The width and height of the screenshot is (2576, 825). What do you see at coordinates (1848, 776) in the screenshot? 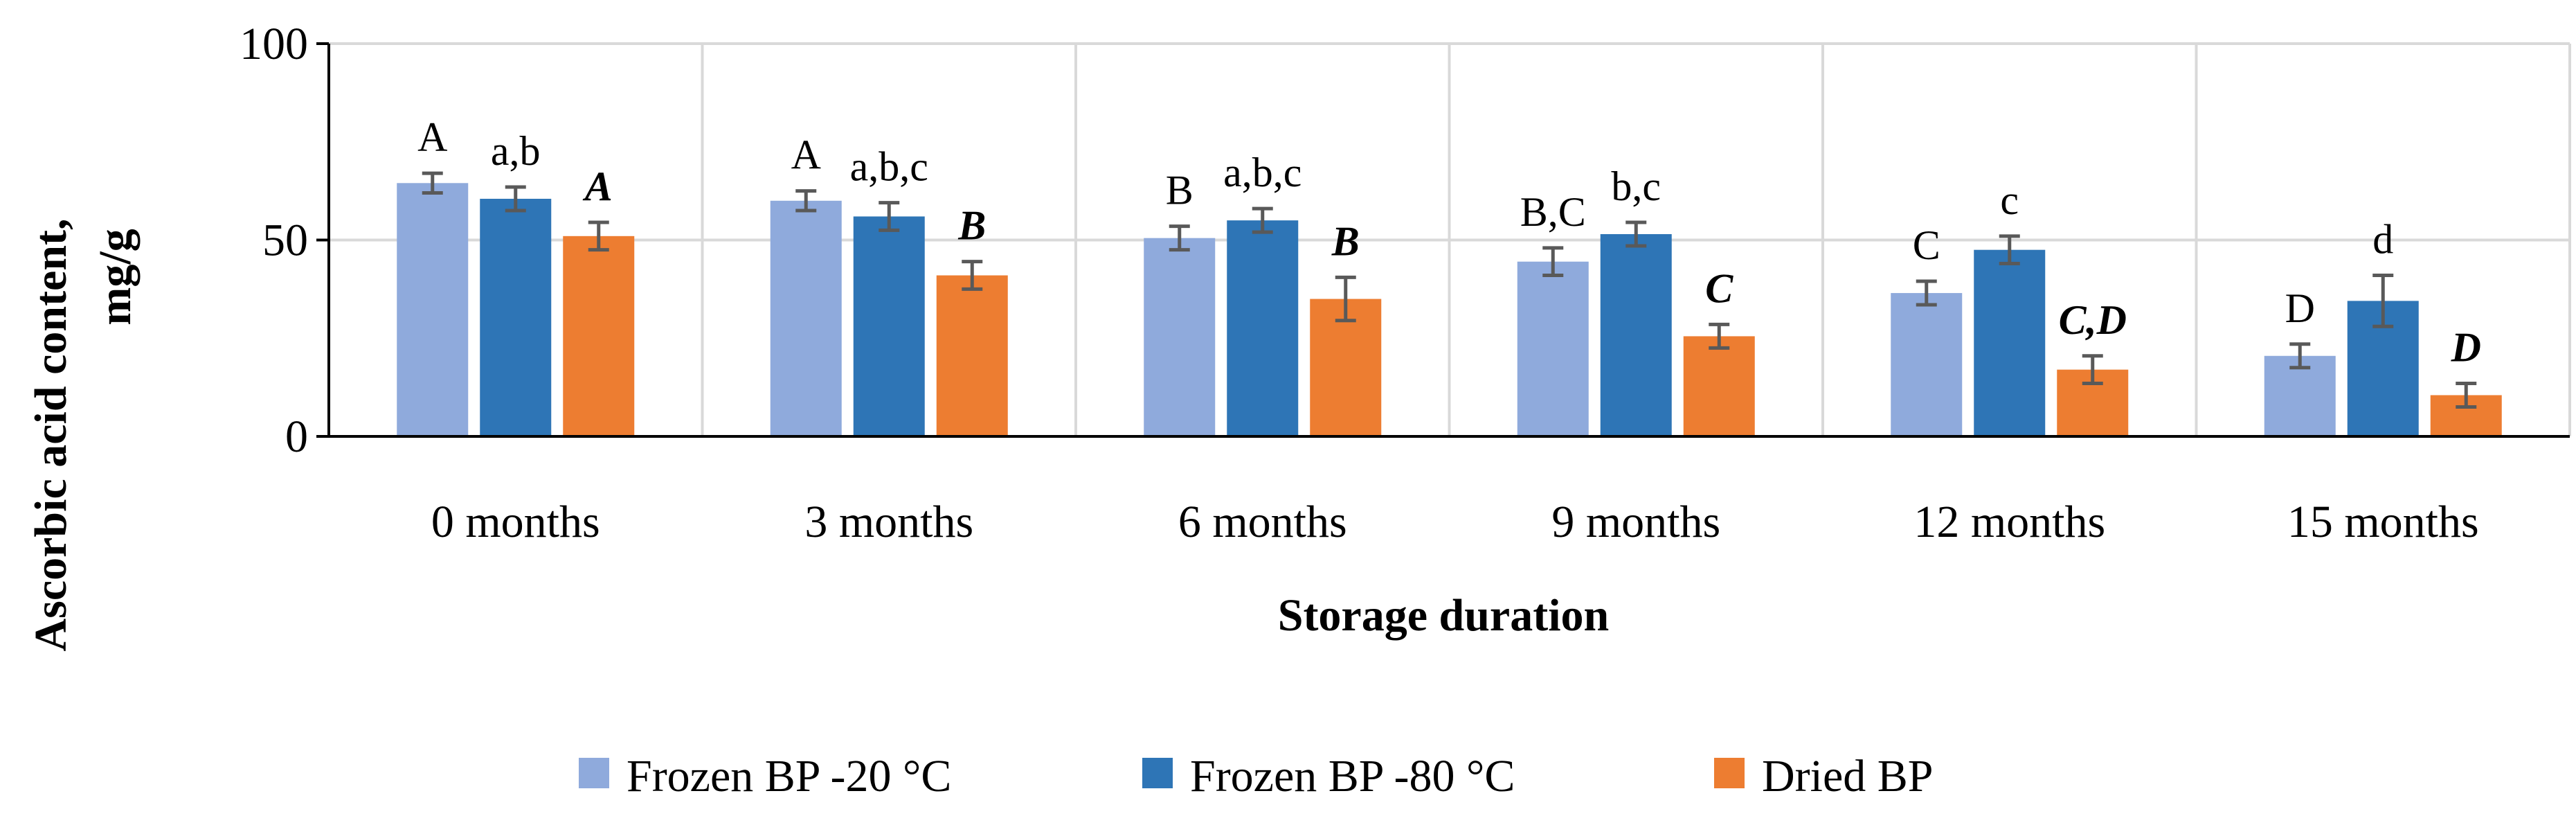
I see `legend-label-dried: Dried BP` at bounding box center [1848, 776].